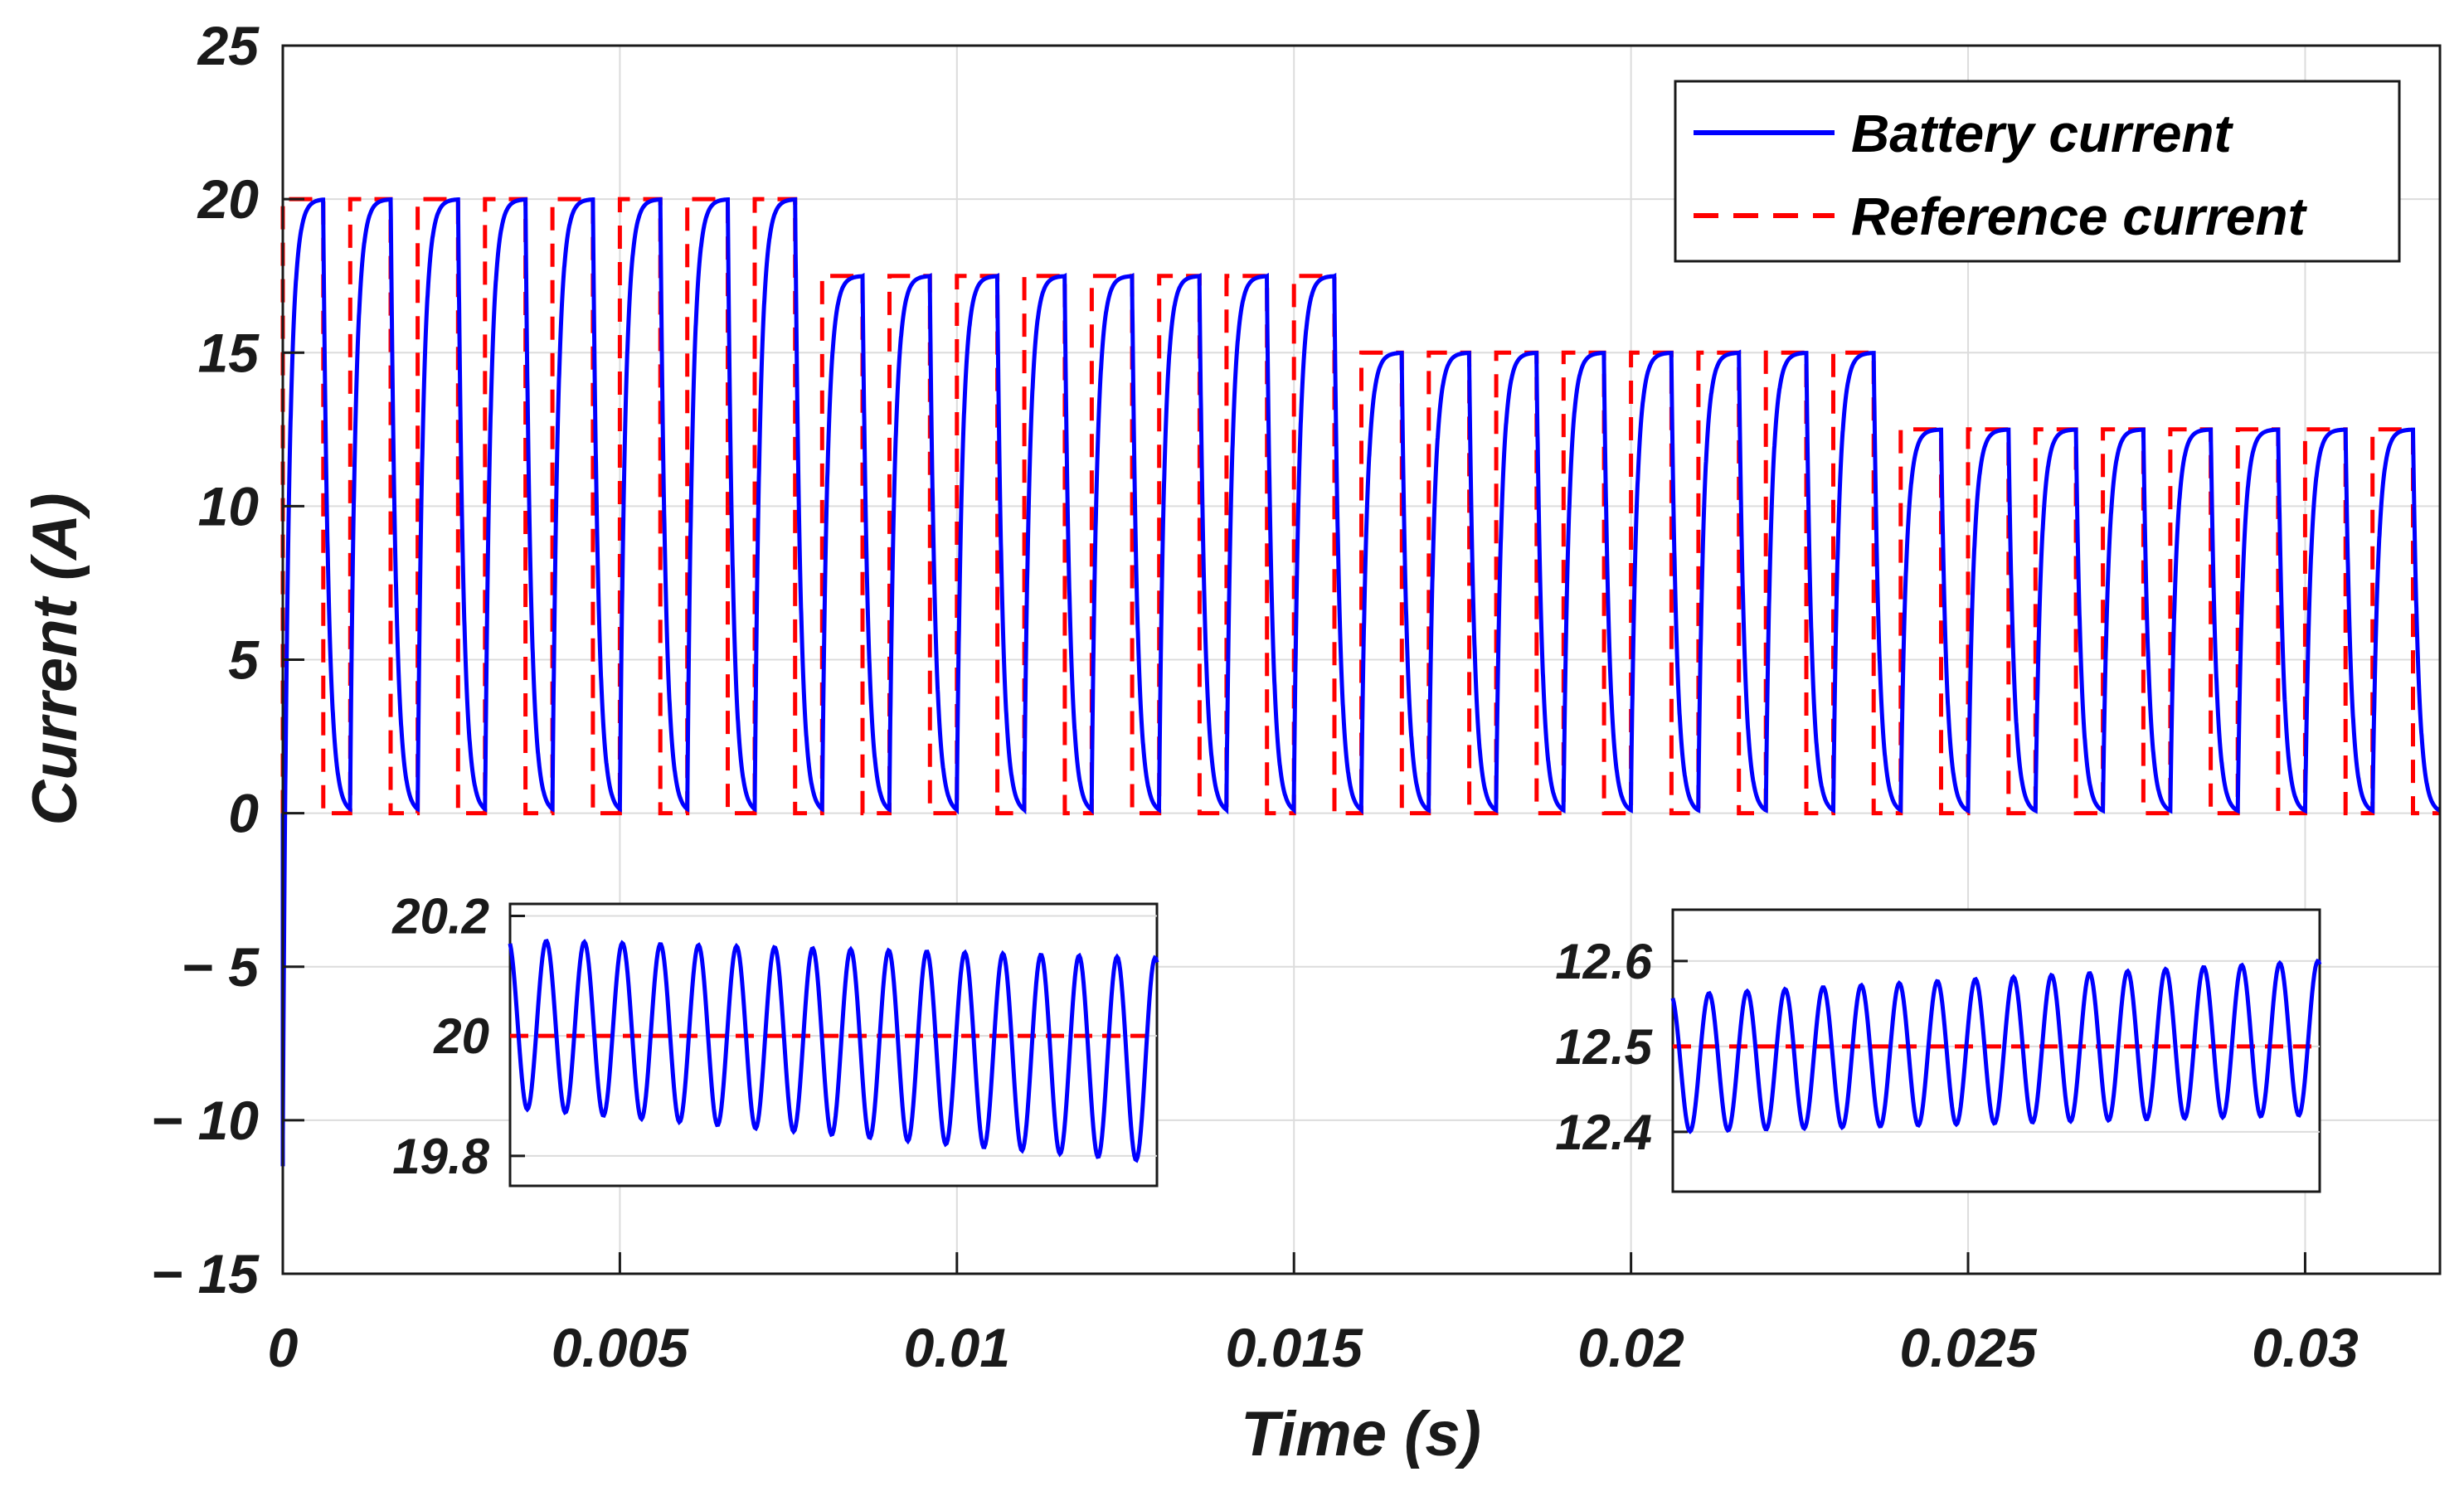 This screenshot has width=2464, height=1496. Describe the element at coordinates (2043, 133) in the screenshot. I see `legend-label-battery: Battery current` at that location.